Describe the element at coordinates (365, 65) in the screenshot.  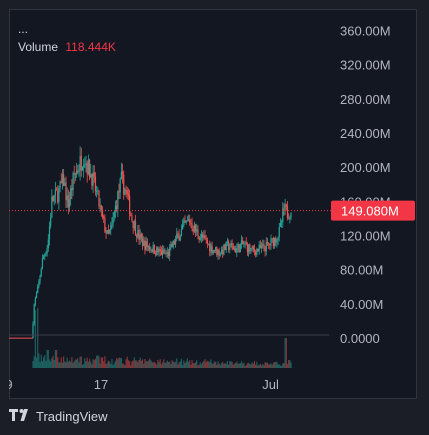
I see `y-tick-label: 320.00M` at that location.